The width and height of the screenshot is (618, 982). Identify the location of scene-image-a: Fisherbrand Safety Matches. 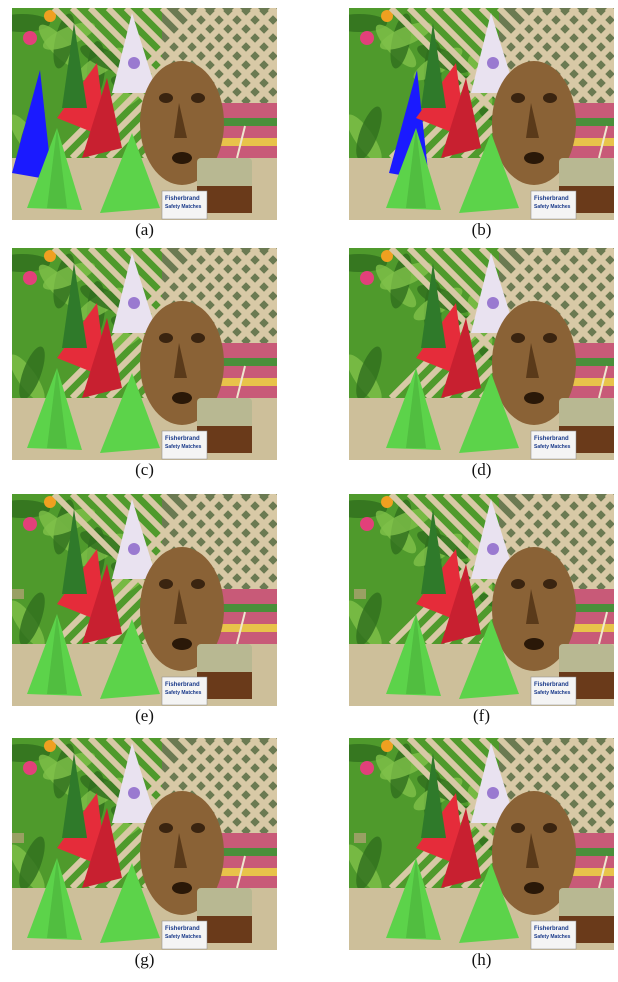
(144, 114).